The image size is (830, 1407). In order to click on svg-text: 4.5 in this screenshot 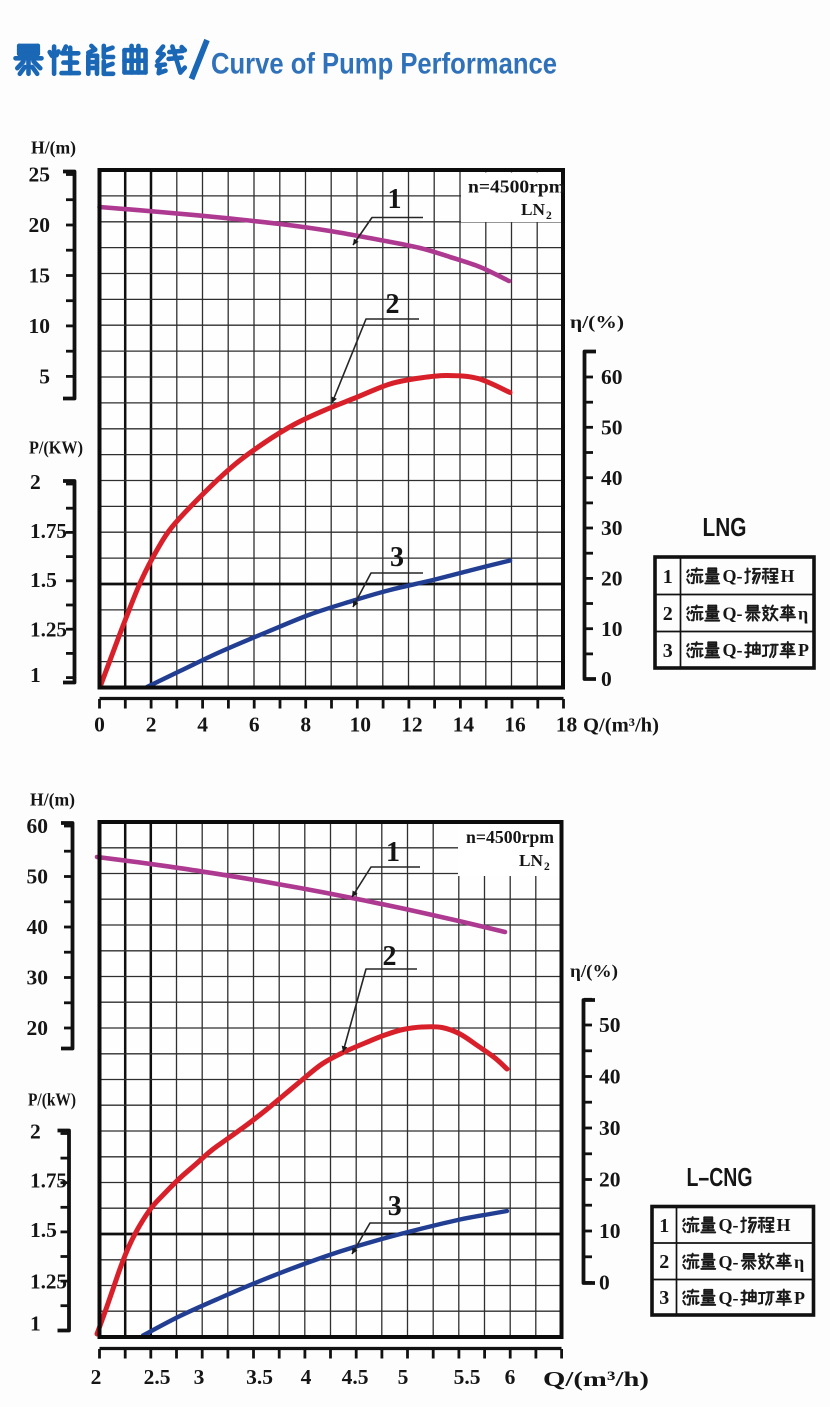, I will do `click(355, 1377)`.